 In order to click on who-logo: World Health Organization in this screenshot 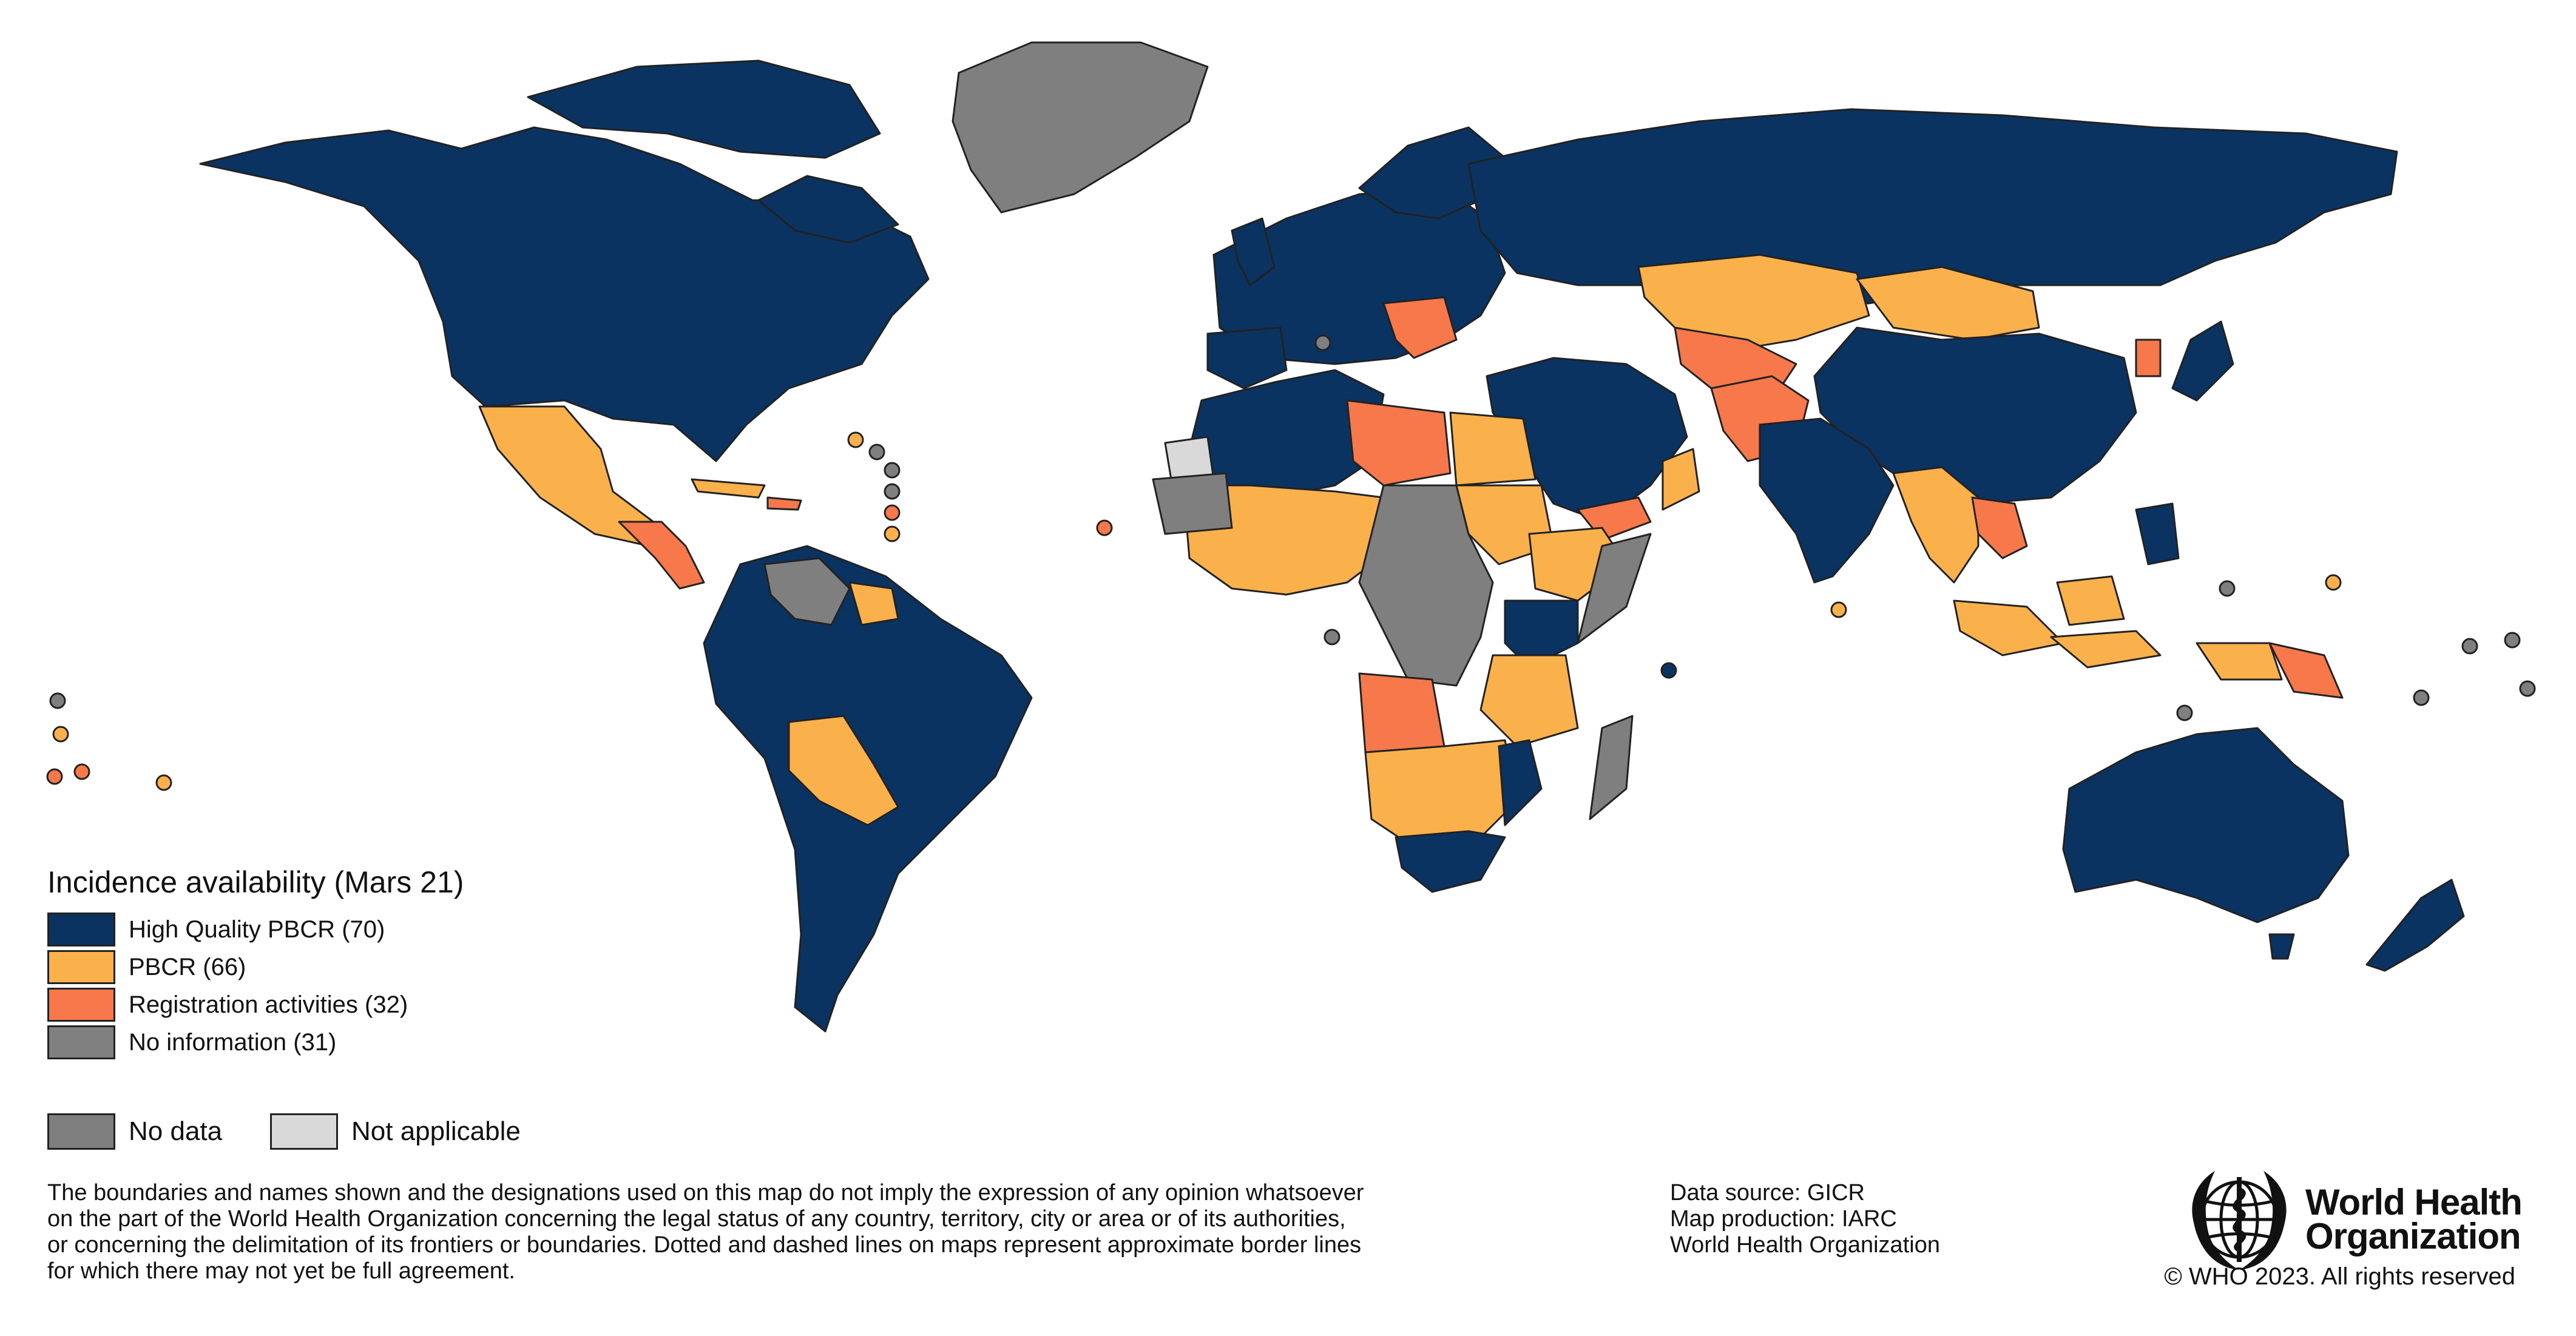, I will do `click(2352, 1219)`.